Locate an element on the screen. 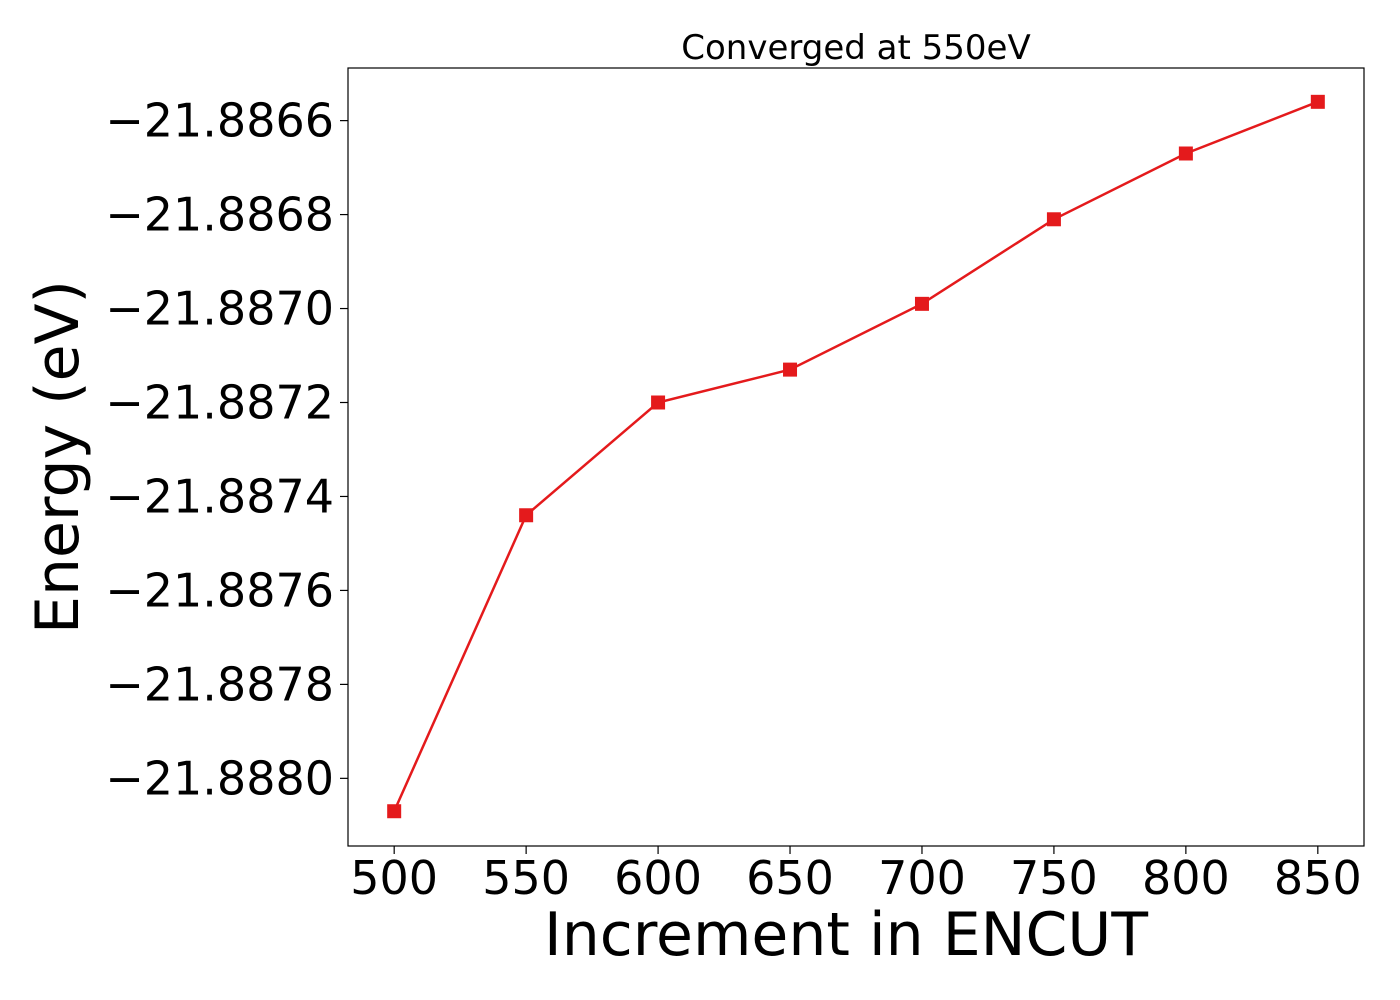 This screenshot has height=1000, width=1400. y-axis-label: Energy (eV) is located at coordinates (58, 457).